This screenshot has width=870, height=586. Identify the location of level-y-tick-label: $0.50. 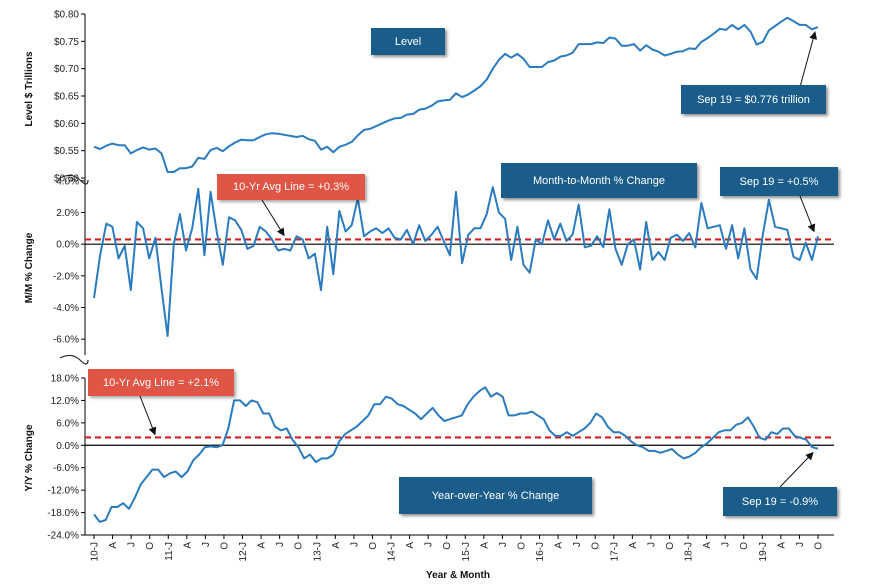
(66, 179).